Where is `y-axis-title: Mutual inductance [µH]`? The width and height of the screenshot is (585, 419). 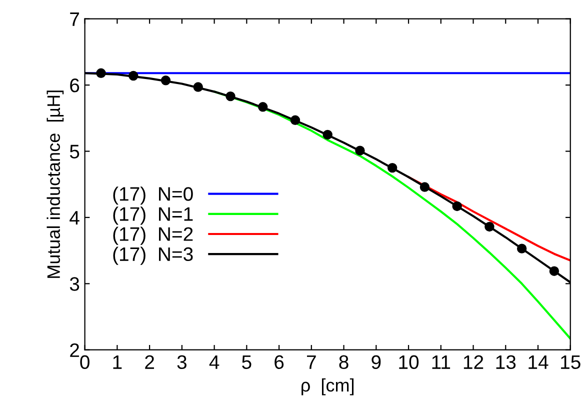
y-axis-title: Mutual inductance [µH] is located at coordinates (55, 184).